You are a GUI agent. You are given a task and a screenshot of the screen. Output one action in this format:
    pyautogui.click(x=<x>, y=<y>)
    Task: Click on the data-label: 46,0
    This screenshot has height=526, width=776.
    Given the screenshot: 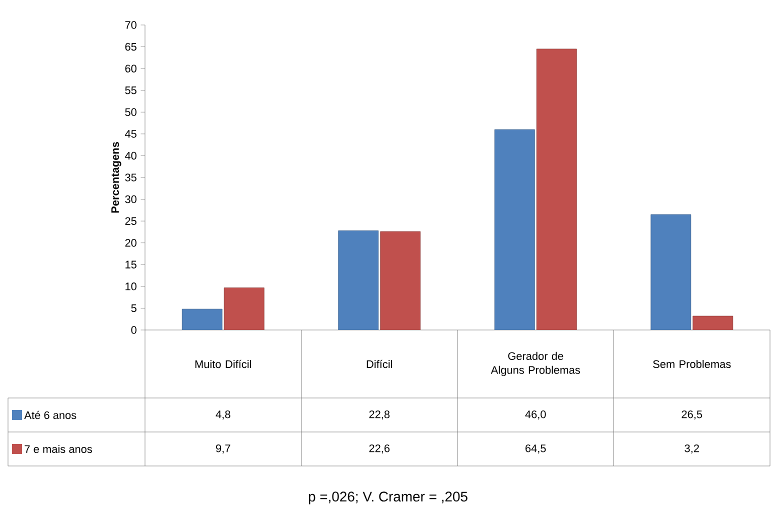 What is the action you would take?
    pyautogui.click(x=535, y=415)
    